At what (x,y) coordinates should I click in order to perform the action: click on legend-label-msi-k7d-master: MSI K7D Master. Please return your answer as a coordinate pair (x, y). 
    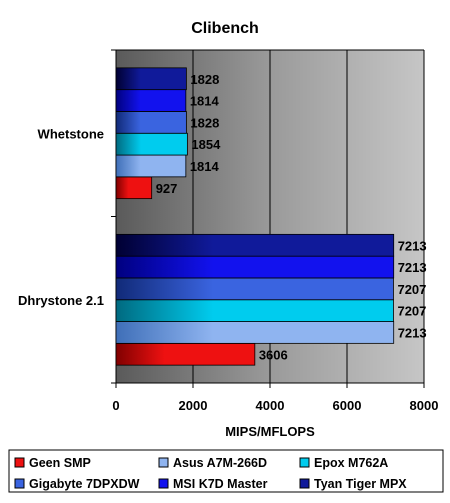
    Looking at the image, I should click on (220, 484).